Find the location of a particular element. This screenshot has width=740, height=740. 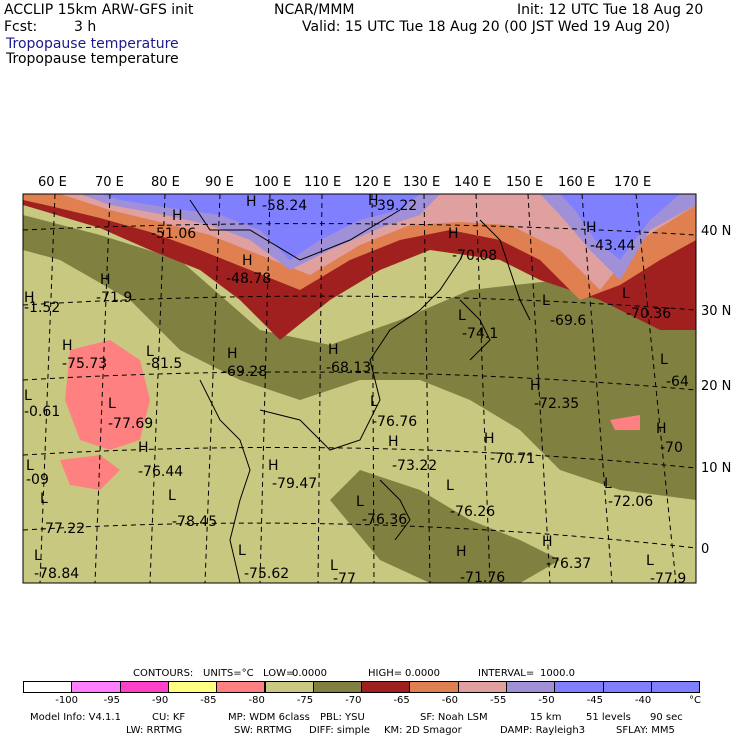

latitude-label: 0 is located at coordinates (705, 549).